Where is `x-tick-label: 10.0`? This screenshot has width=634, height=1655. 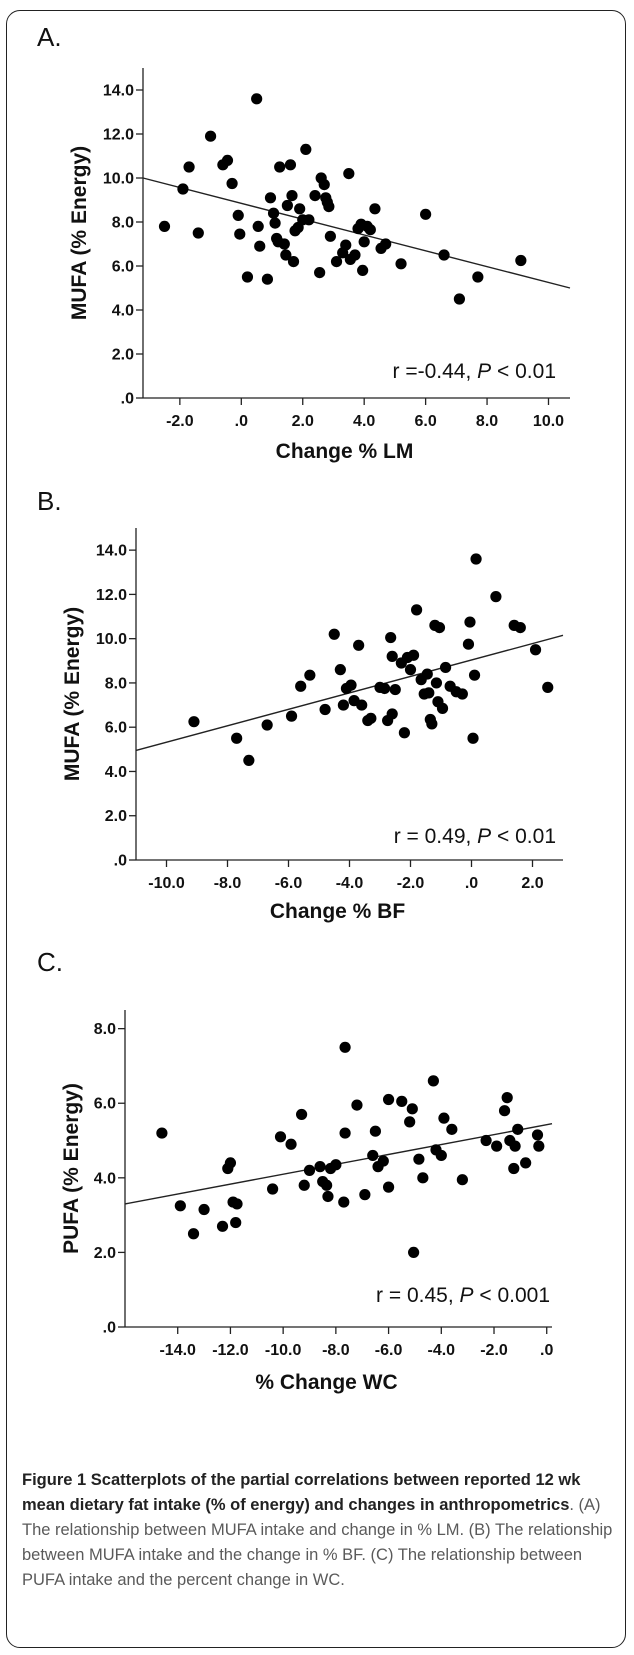 x-tick-label: 10.0 is located at coordinates (548, 421).